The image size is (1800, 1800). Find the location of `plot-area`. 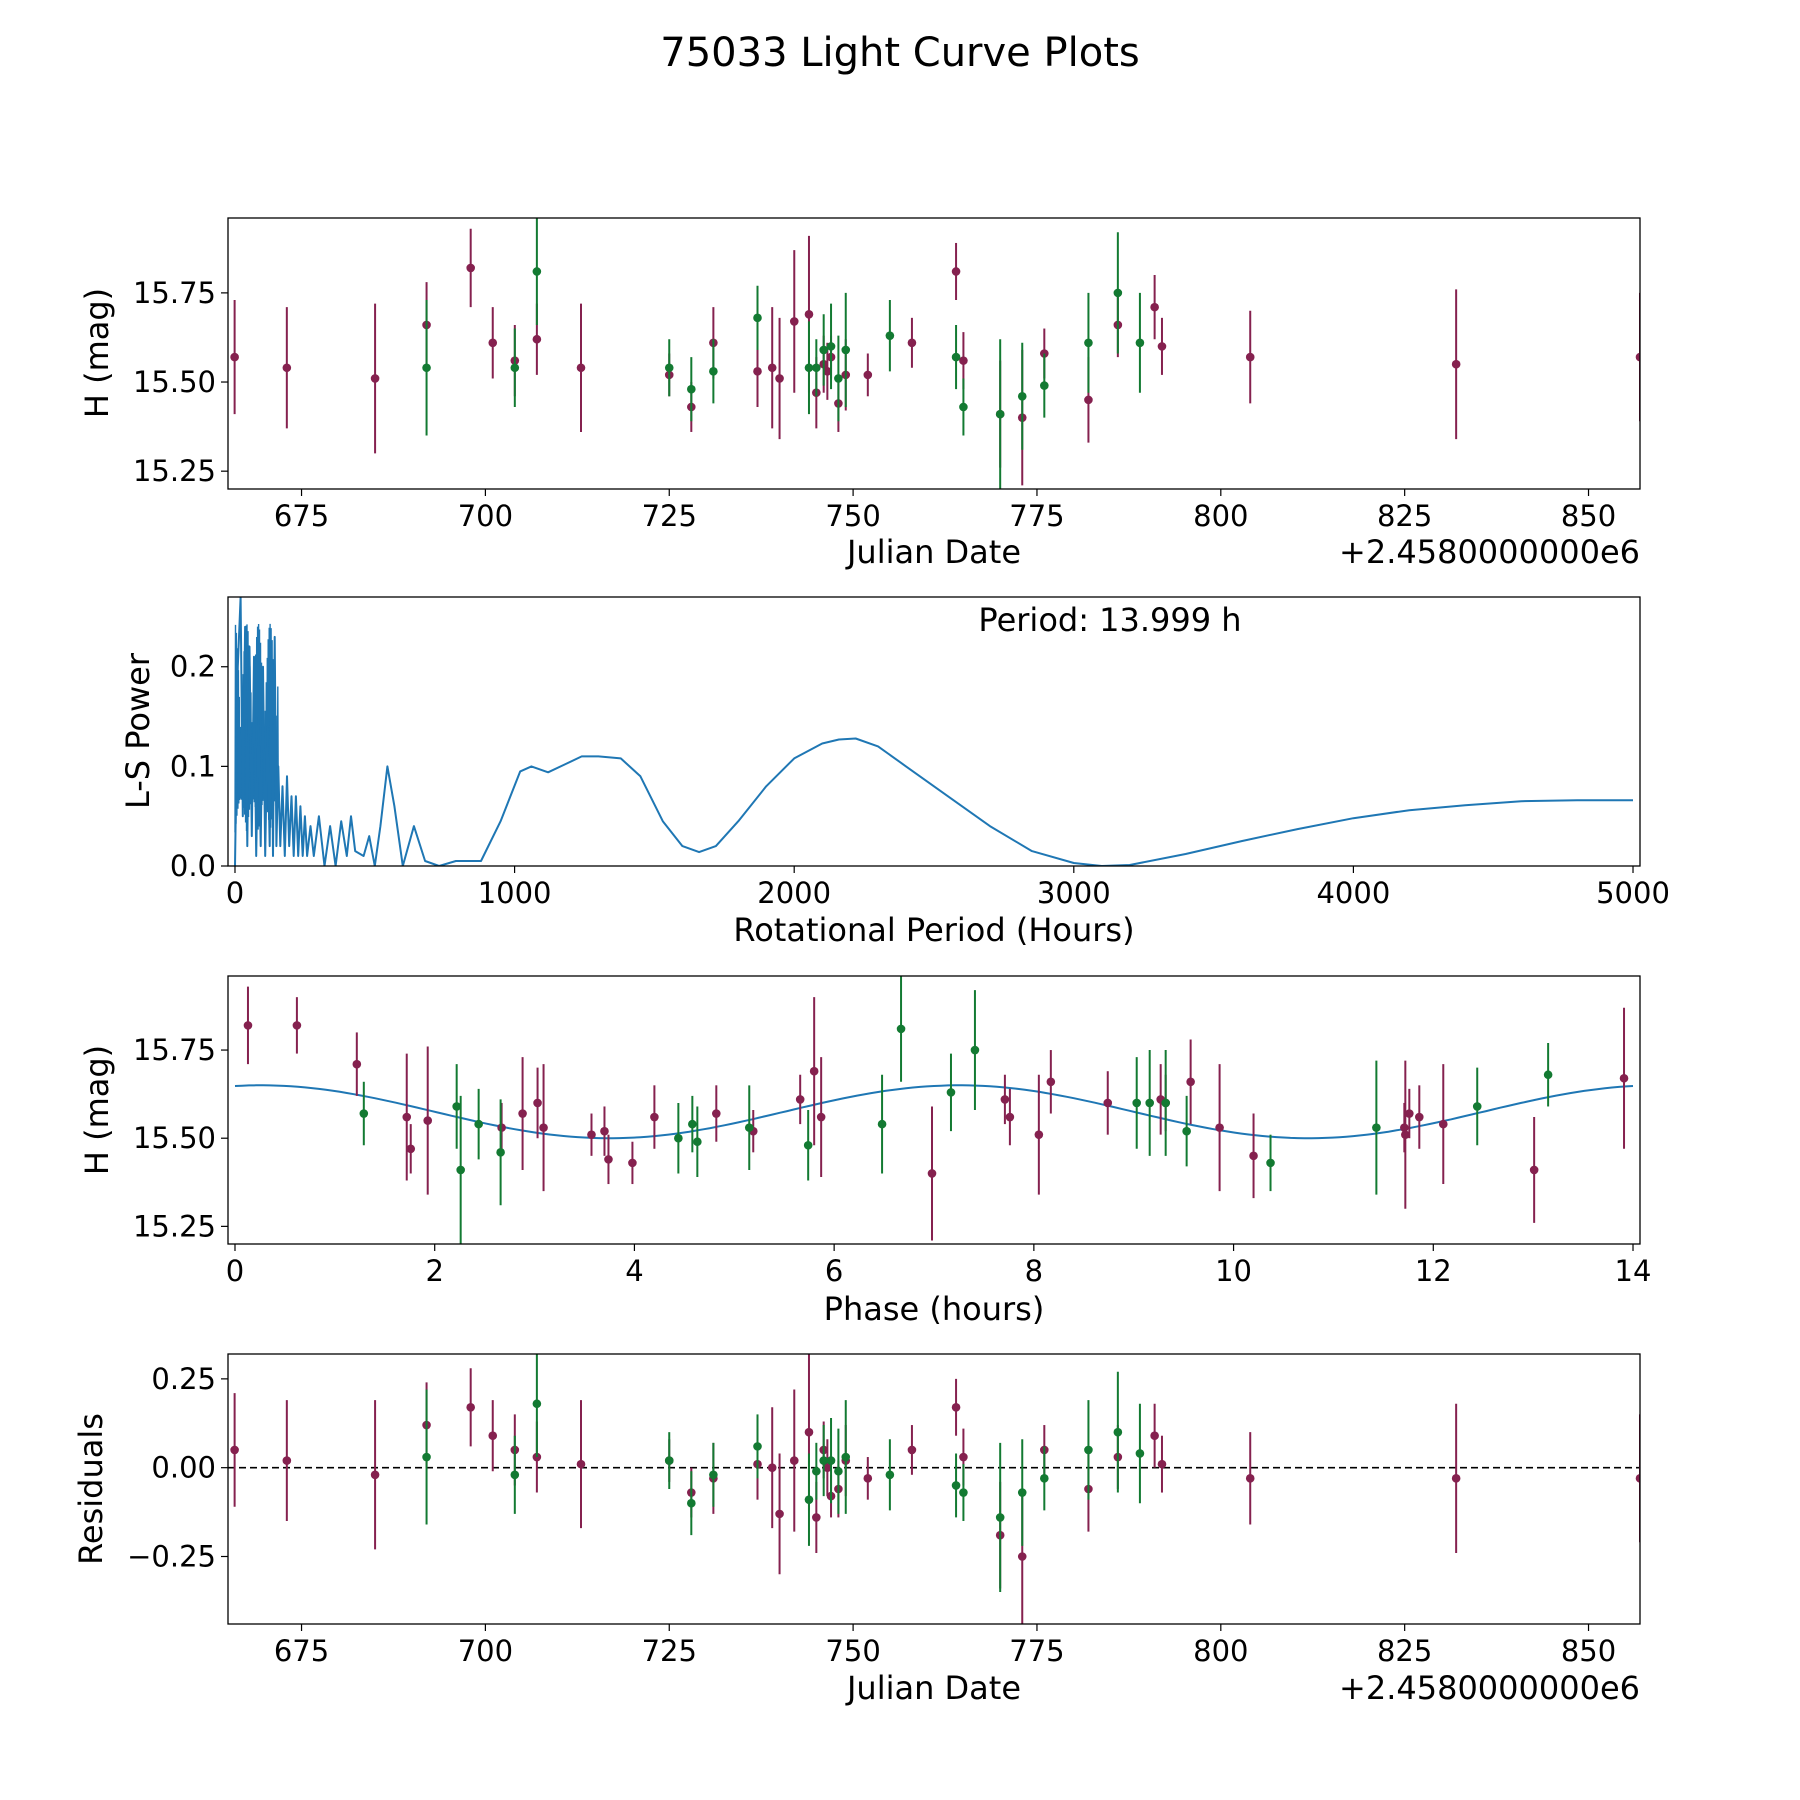

plot-area is located at coordinates (934, 1110).